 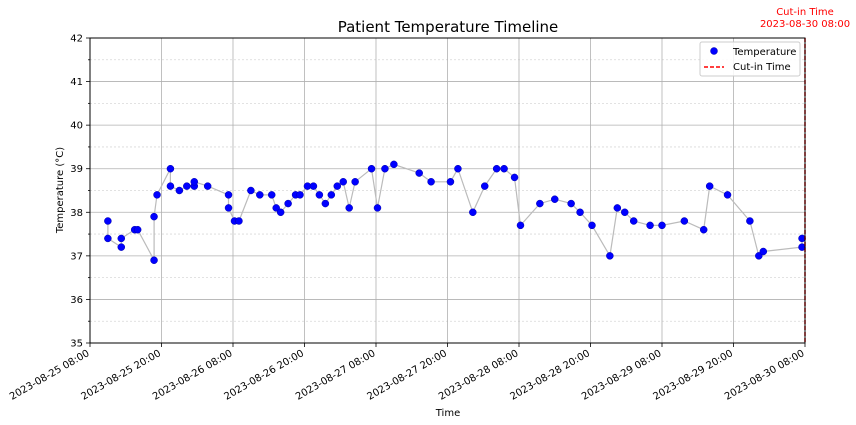 I want to click on legend-temperature-label: Temperature, so click(x=764, y=52).